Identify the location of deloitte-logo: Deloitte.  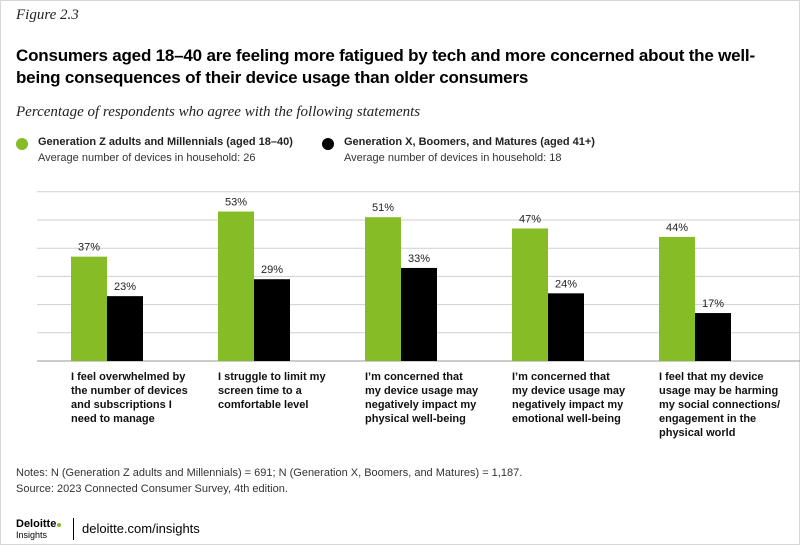
(39, 524).